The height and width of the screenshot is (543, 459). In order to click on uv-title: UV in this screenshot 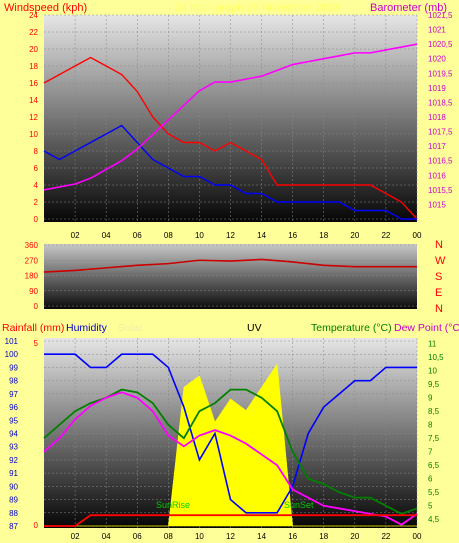, I will do `click(254, 328)`.